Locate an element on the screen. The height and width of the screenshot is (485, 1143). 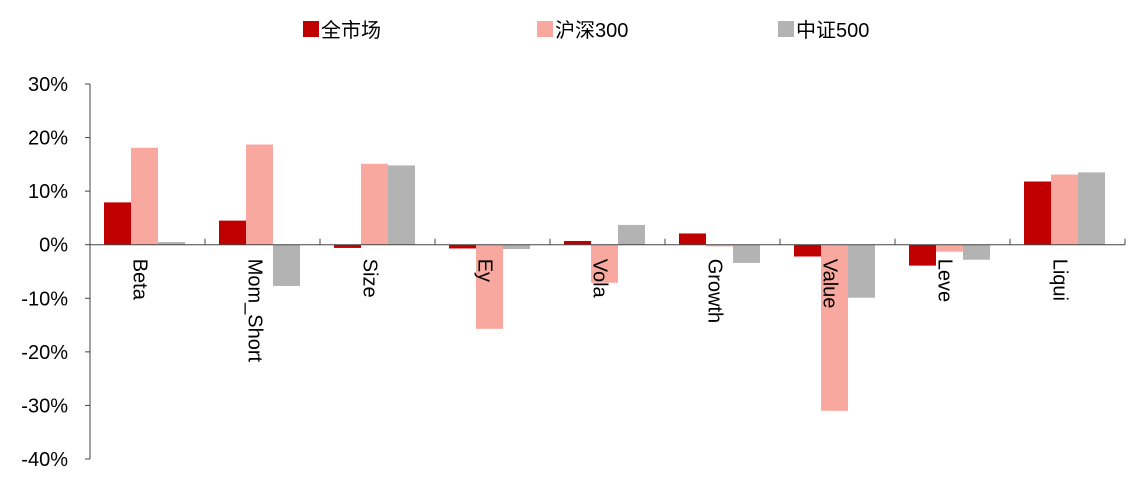
x-tick-label: Growth is located at coordinates (715, 291).